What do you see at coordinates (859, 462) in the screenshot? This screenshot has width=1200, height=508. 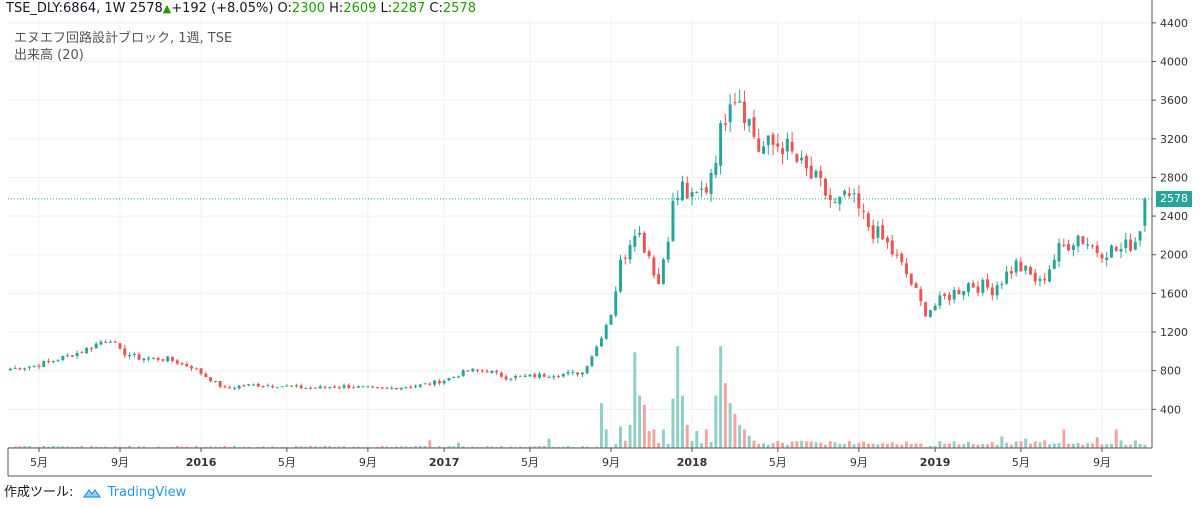 I see `time-tick-label: 9月` at bounding box center [859, 462].